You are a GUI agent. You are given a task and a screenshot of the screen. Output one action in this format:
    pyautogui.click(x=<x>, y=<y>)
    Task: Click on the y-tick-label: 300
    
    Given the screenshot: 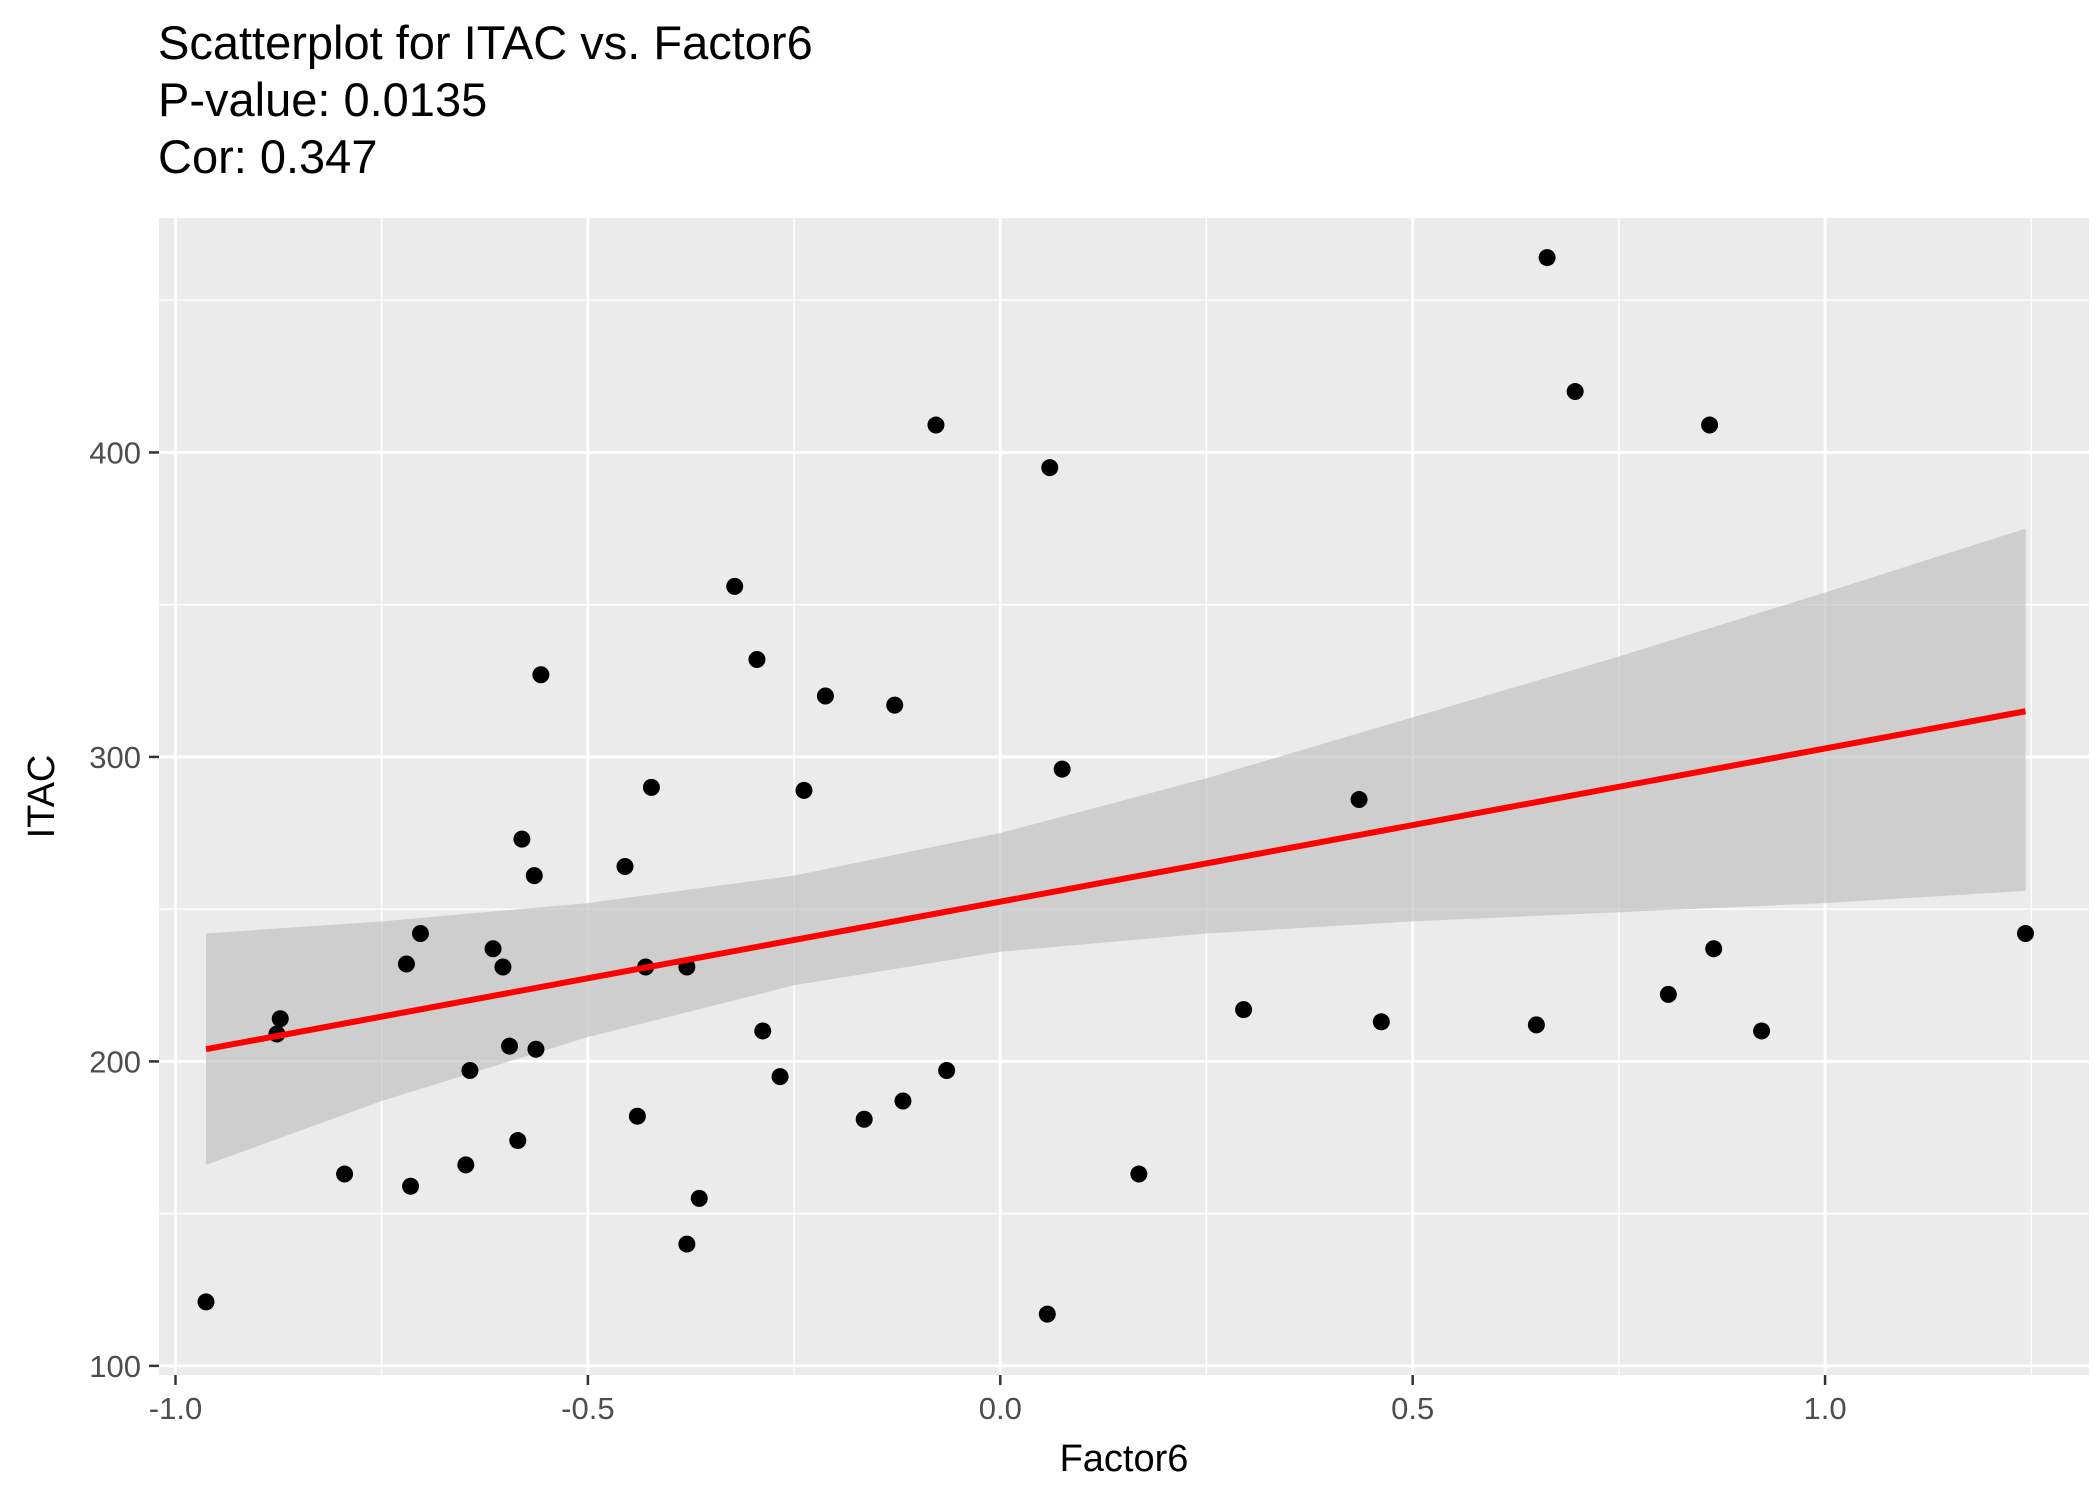 What is the action you would take?
    pyautogui.click(x=115, y=757)
    